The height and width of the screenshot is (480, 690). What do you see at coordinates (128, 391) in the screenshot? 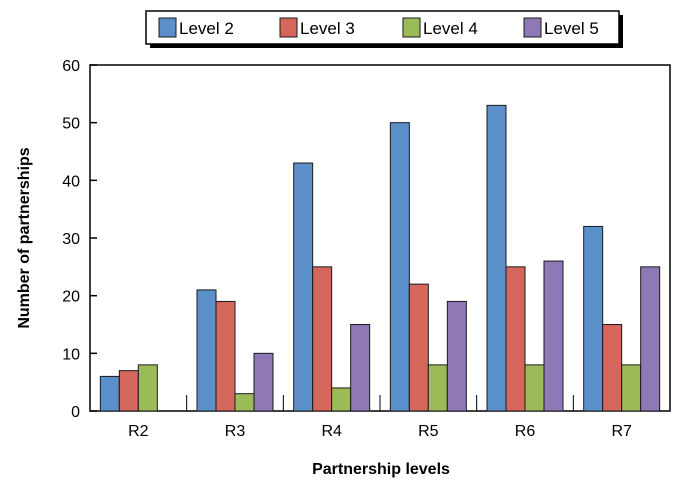
I see `bar-level-3-r2` at bounding box center [128, 391].